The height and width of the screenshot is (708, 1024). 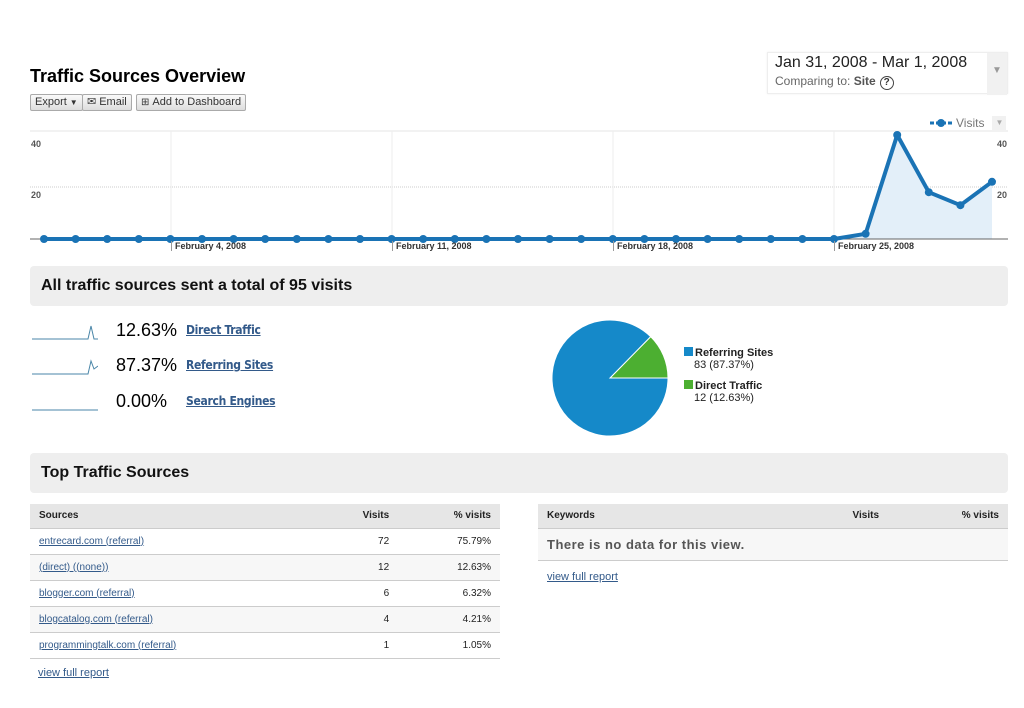 I want to click on date-range: Jan 31, 2008 - Mar 1, 2008, so click(x=871, y=62).